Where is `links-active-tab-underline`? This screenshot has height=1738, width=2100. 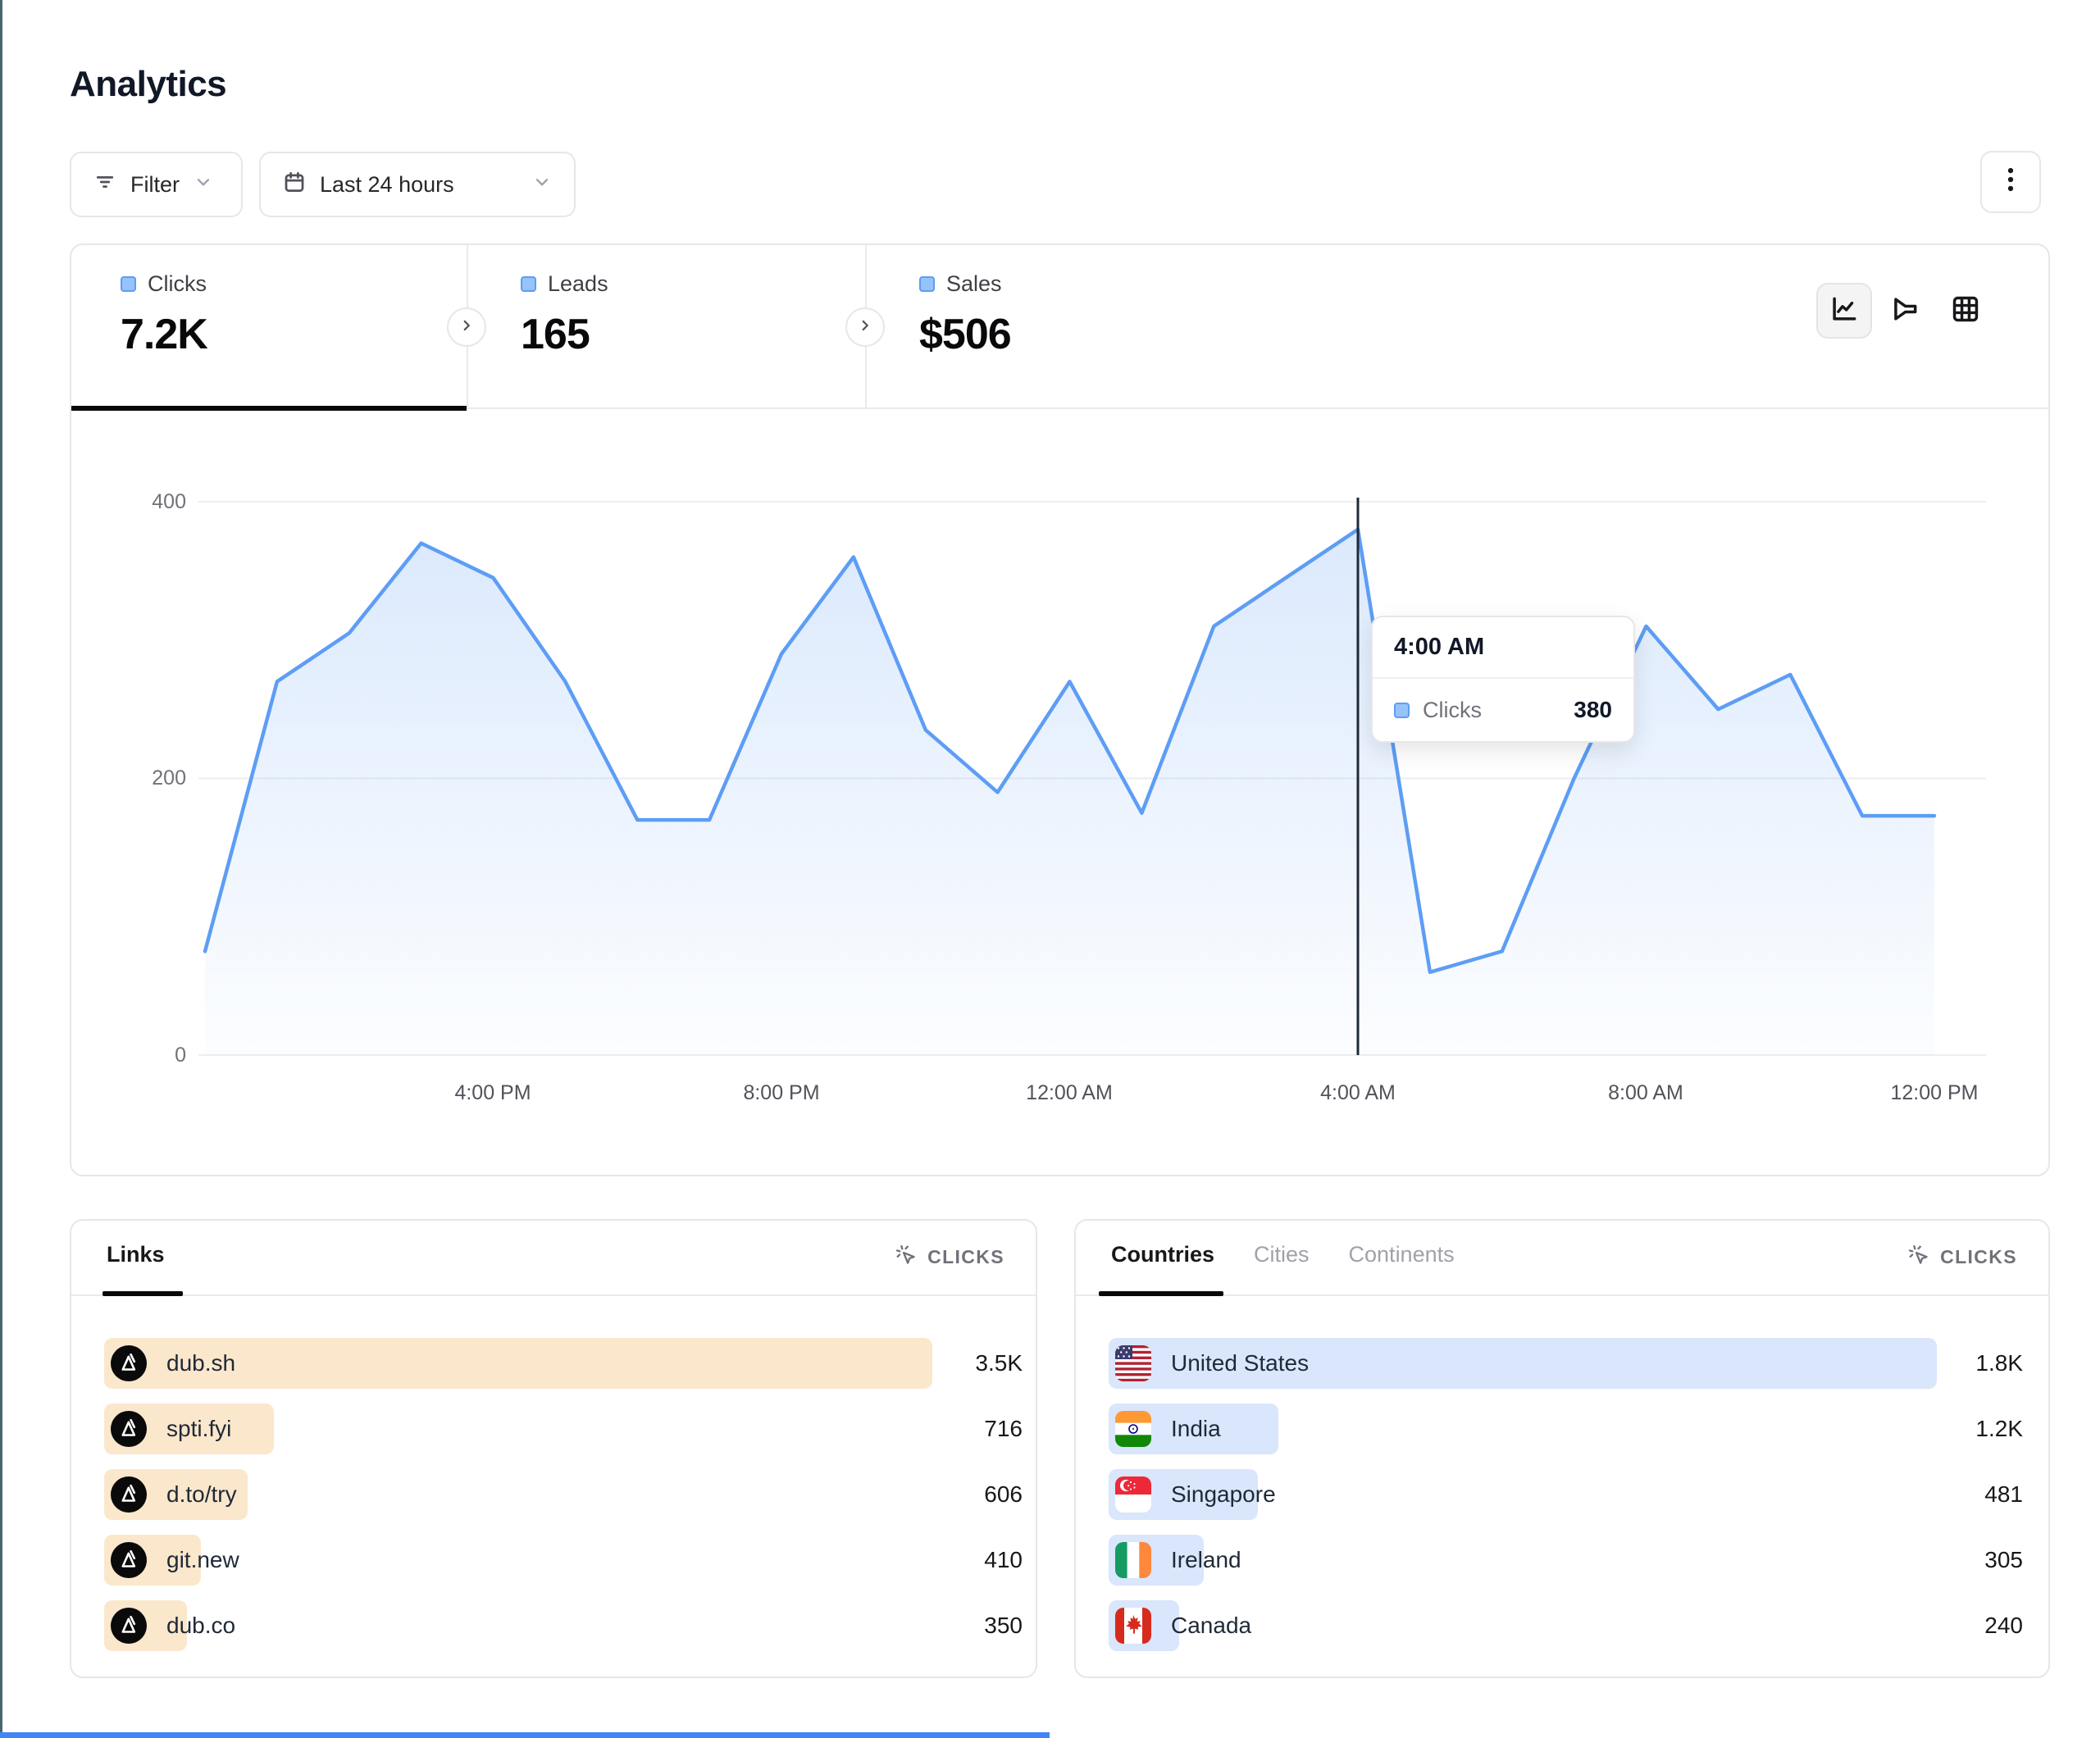 links-active-tab-underline is located at coordinates (142, 1293).